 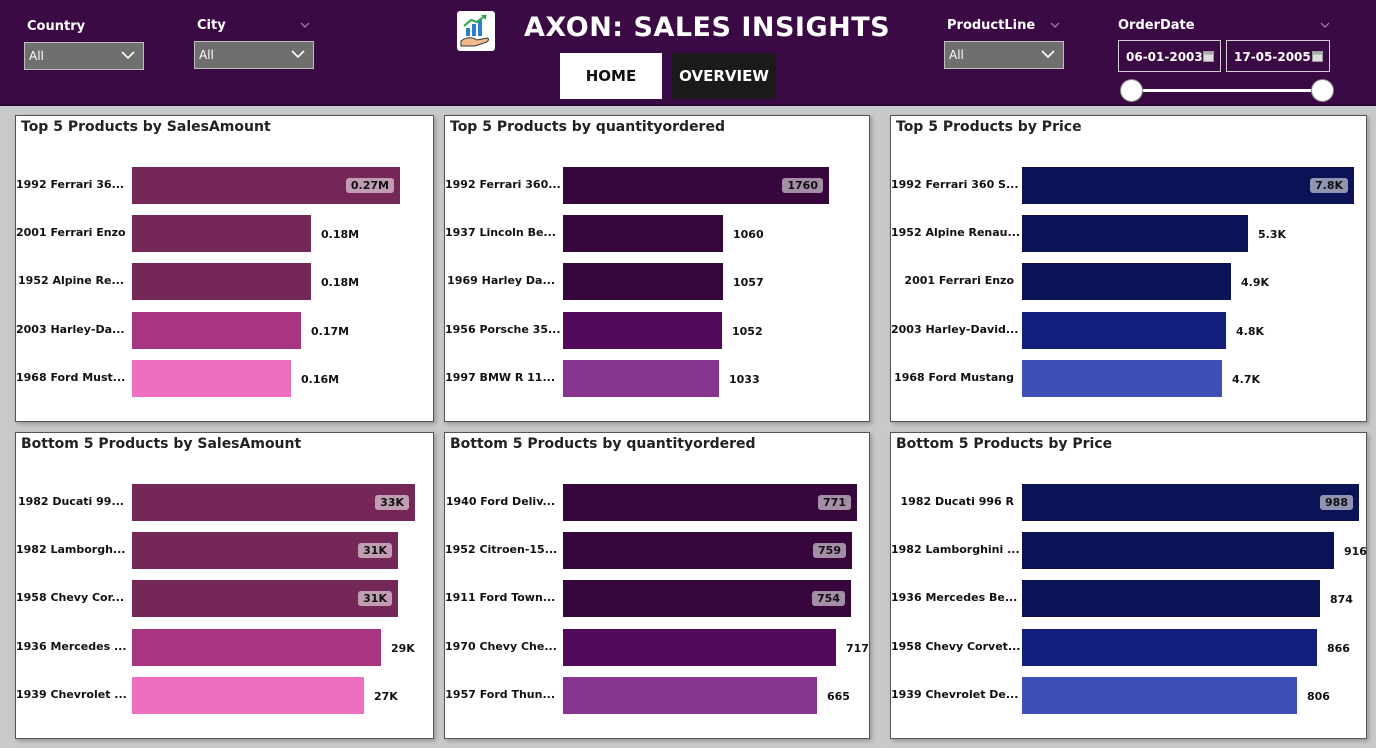 What do you see at coordinates (957, 501) in the screenshot?
I see `category-label: 1982 Ducati 996 R` at bounding box center [957, 501].